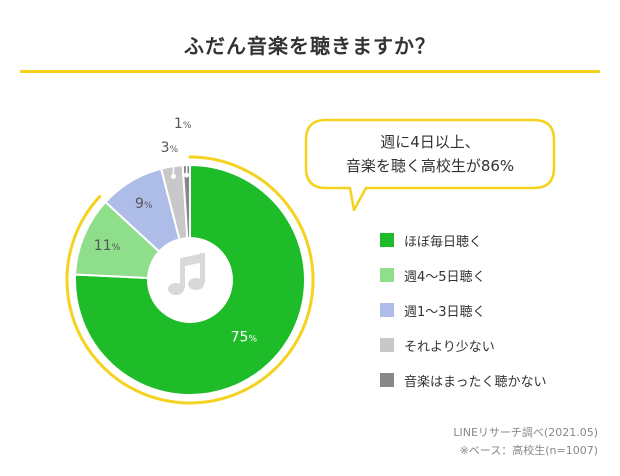 The image size is (620, 476). Describe the element at coordinates (244, 337) in the screenshot. I see `value-label-0: 75%` at that location.